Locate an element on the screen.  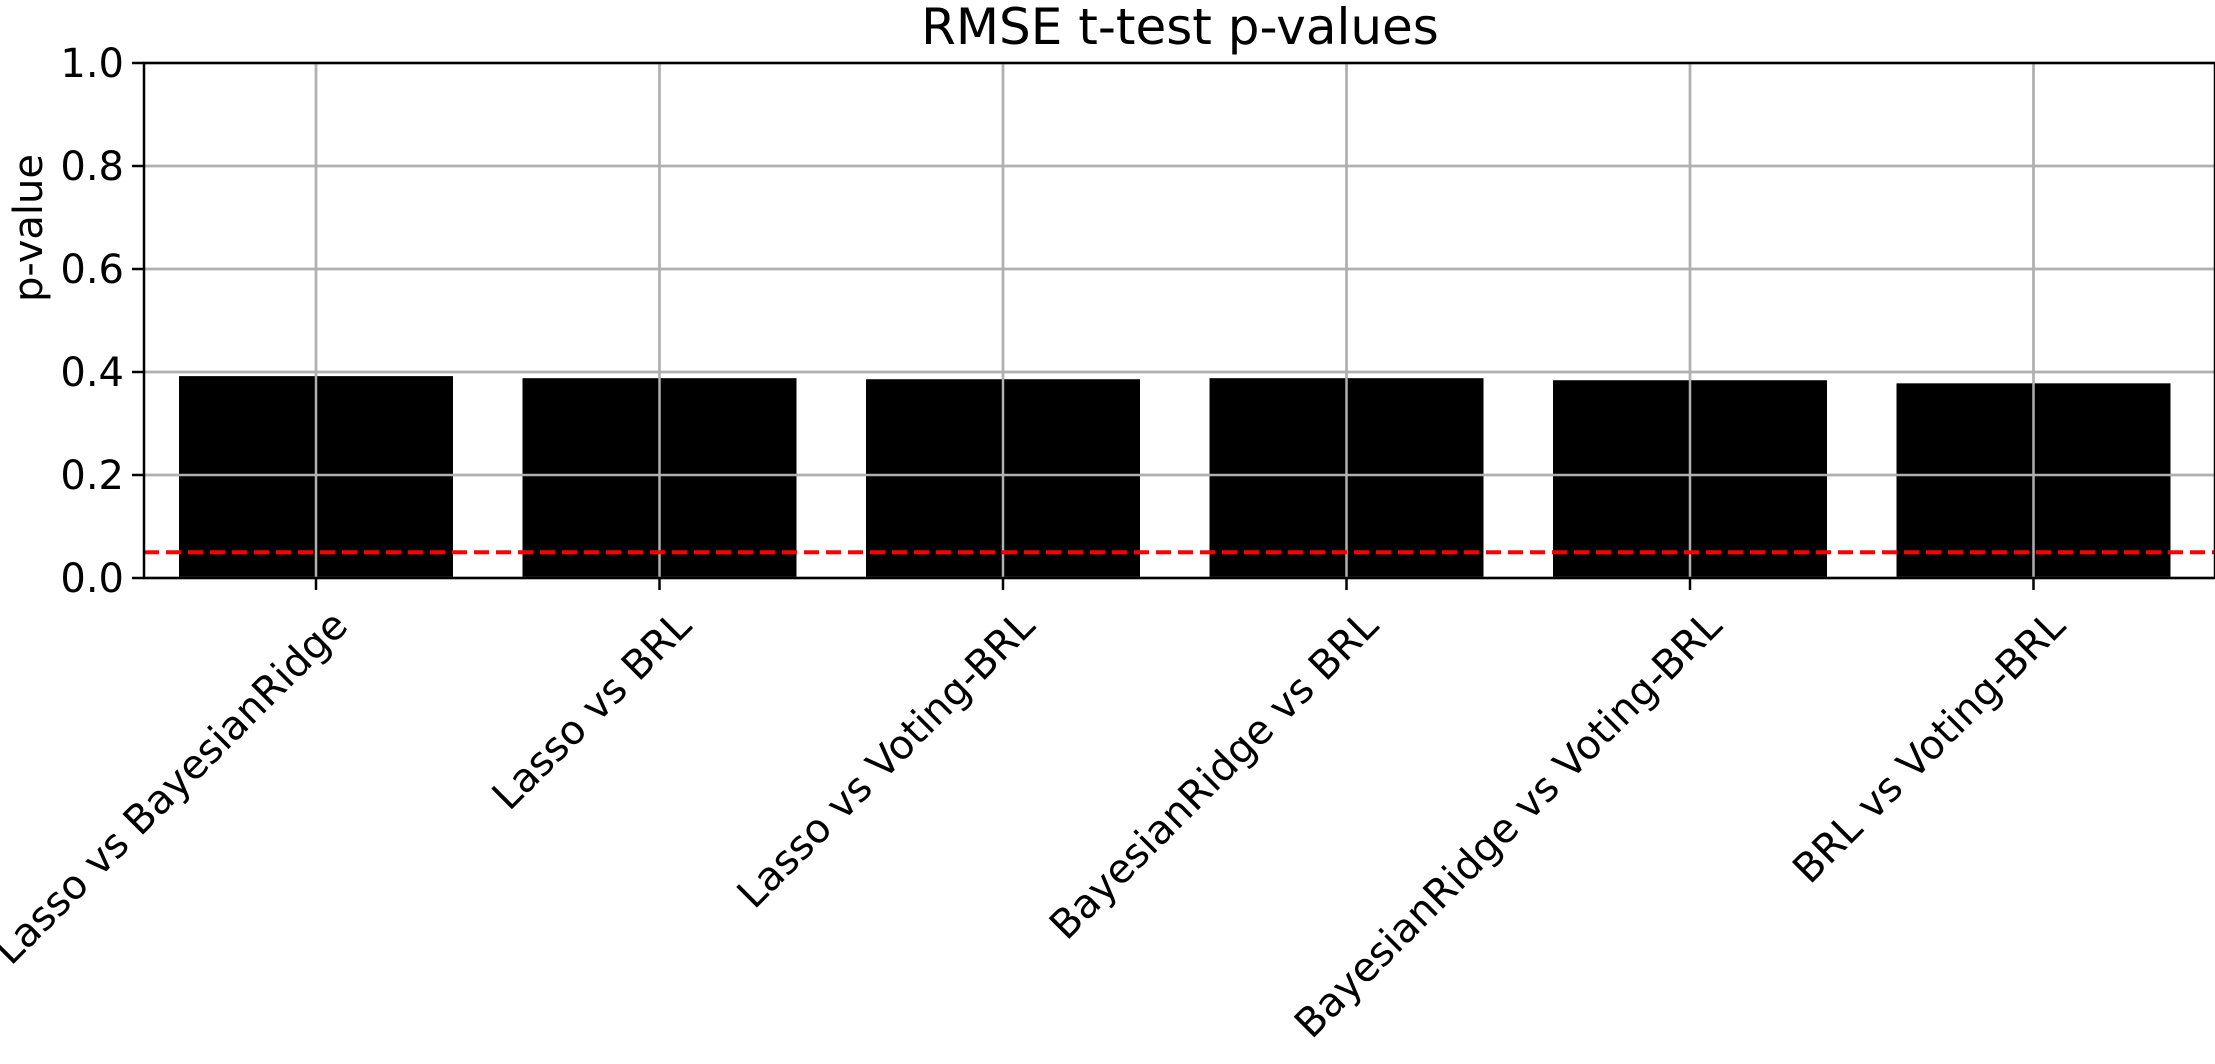
chart-title: RMSE t-test p-values is located at coordinates (1180, 28).